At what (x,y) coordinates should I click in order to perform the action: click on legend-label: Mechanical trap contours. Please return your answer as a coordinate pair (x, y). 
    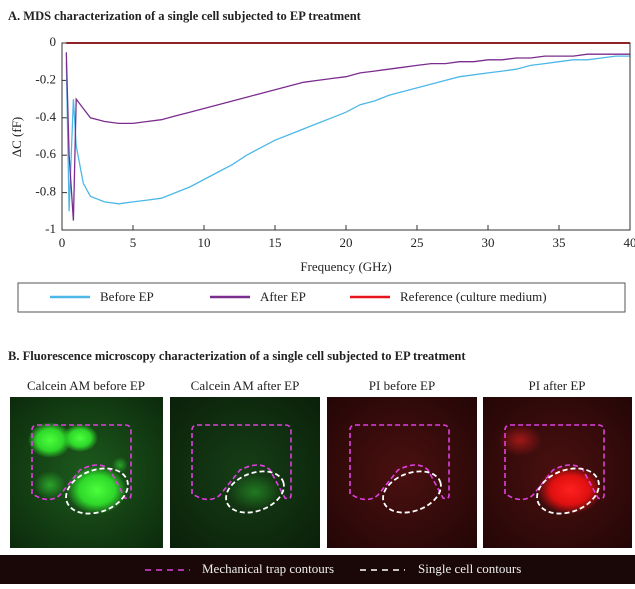
    Looking at the image, I should click on (268, 568).